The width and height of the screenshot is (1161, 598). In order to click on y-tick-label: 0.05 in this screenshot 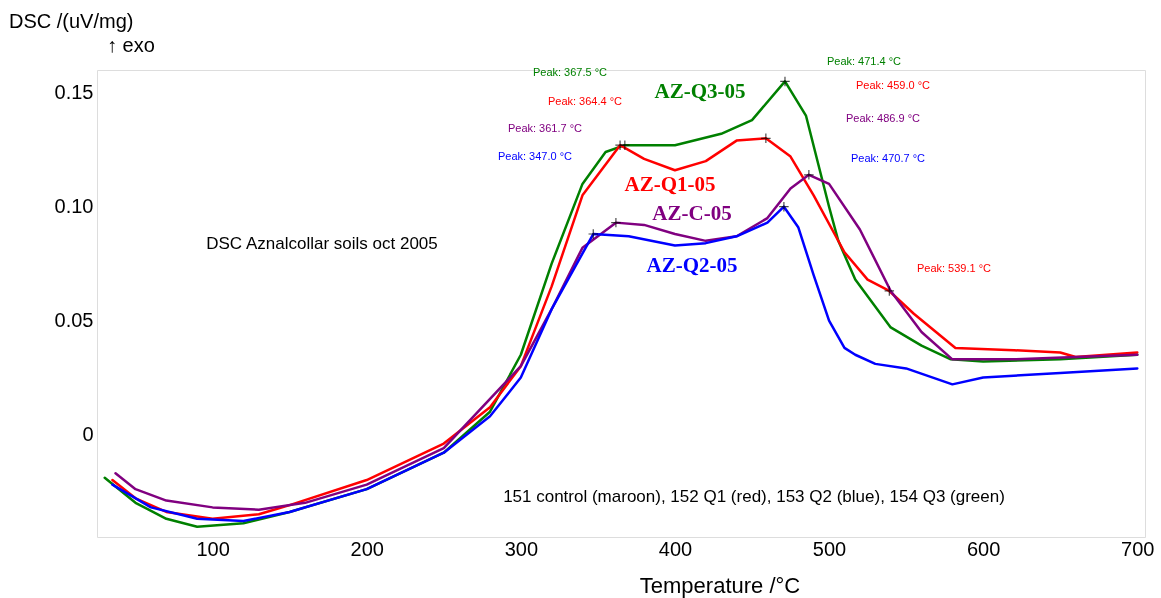, I will do `click(74, 320)`.